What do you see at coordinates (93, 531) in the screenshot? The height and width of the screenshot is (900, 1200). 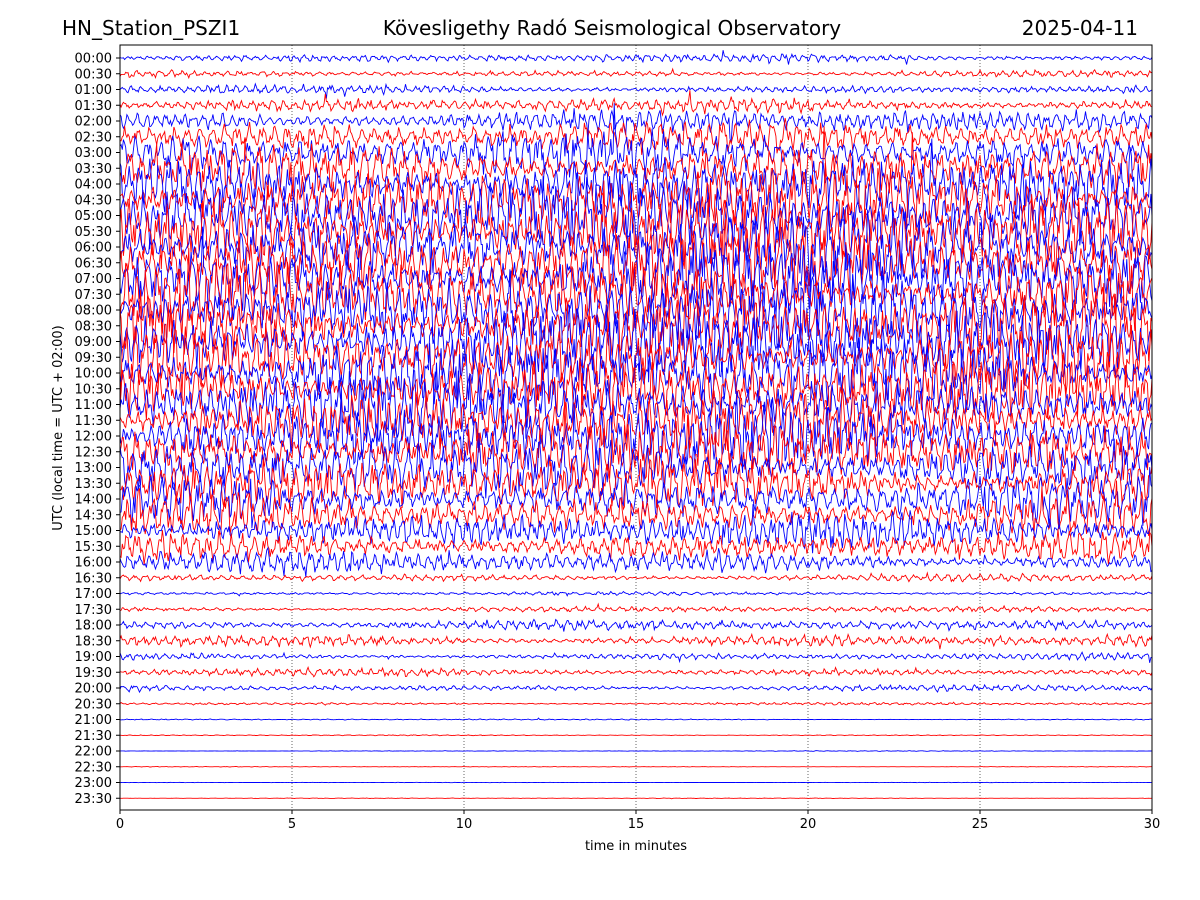 I see `row-label-15:00: 15:00` at bounding box center [93, 531].